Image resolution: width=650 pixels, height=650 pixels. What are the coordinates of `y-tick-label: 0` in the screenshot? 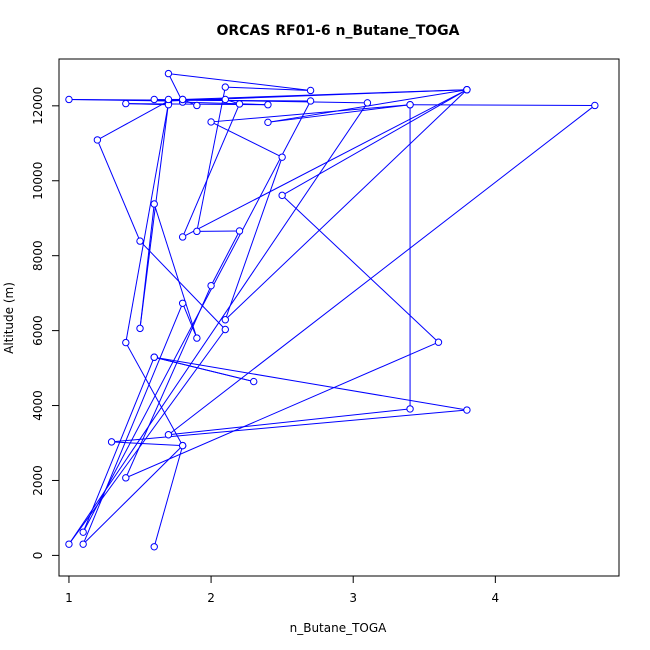 It's located at (38, 556).